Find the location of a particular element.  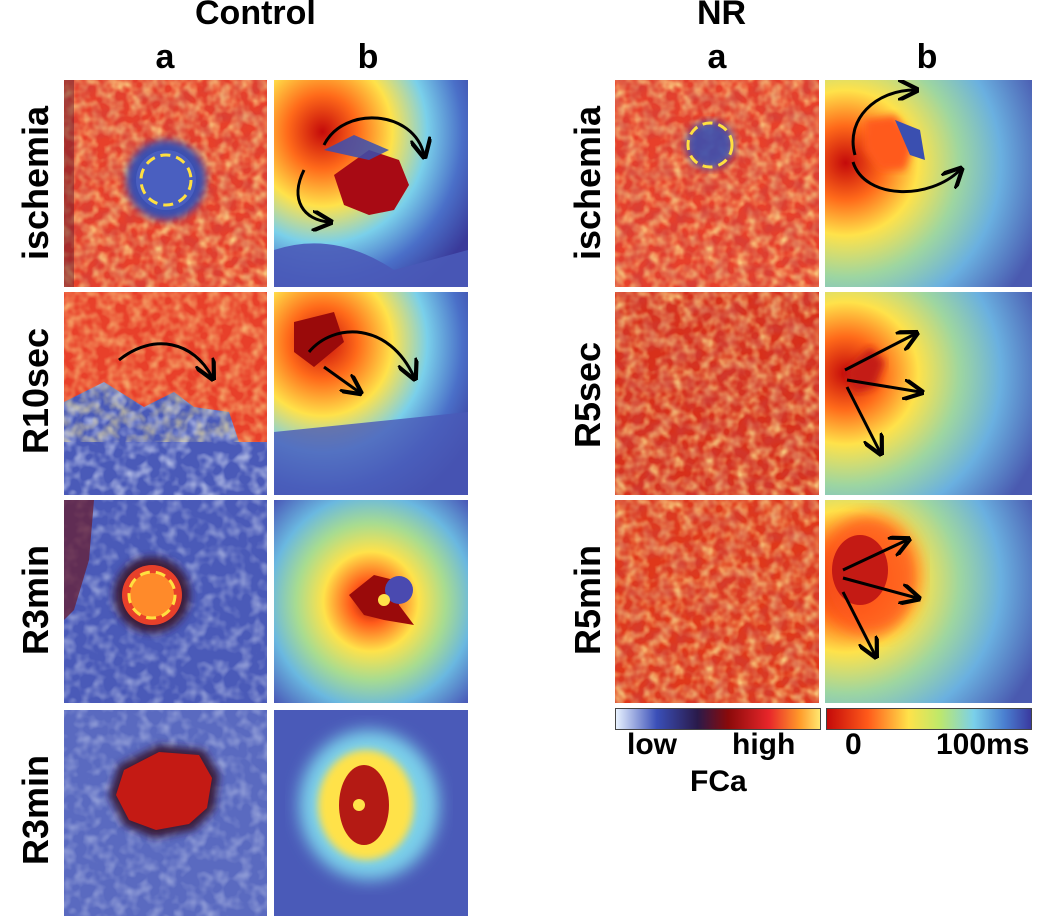

nr-r5sec-activation-map is located at coordinates (928, 393).